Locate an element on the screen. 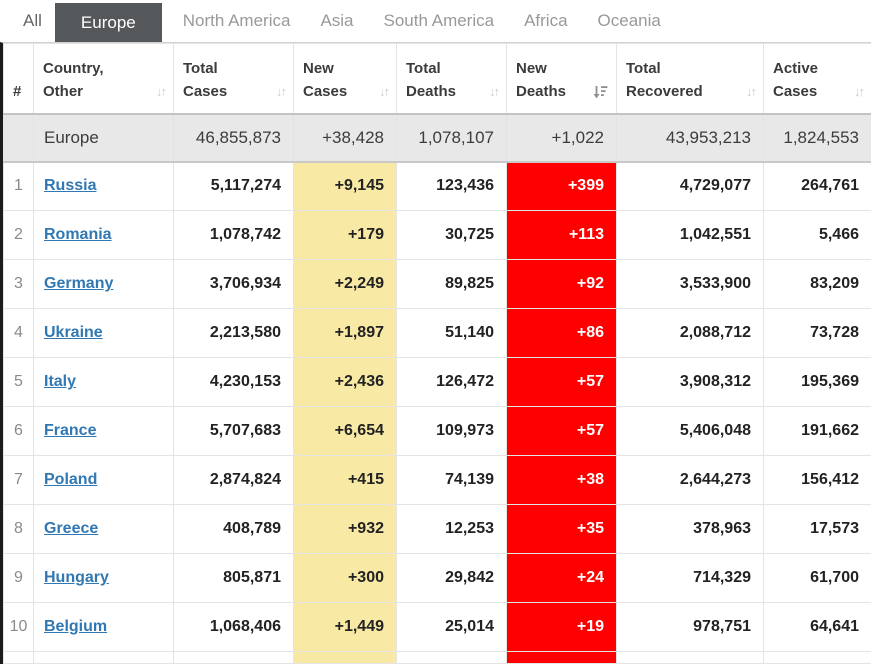 This screenshot has height=664, width=871. cell-value: +6,654 is located at coordinates (359, 430).